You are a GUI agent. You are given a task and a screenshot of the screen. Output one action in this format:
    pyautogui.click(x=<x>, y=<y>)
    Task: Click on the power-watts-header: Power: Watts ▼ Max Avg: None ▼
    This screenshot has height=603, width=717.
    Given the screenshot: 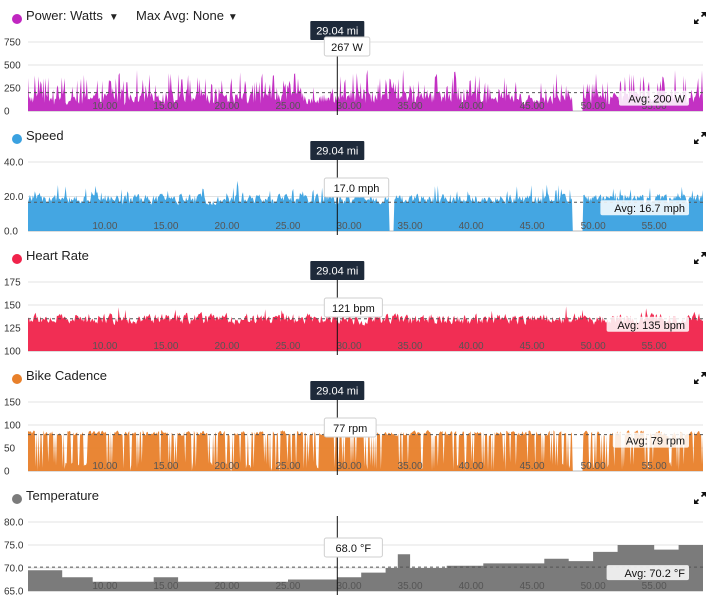 What is the action you would take?
    pyautogui.click(x=358, y=14)
    